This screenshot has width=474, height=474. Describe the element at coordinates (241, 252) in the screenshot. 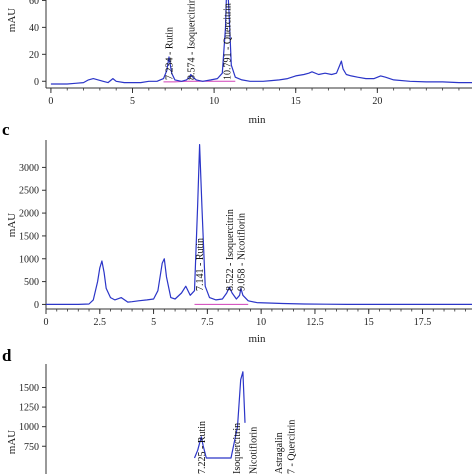

I see `peak-annotation: 9.058 - Nicotiflorin` at that location.